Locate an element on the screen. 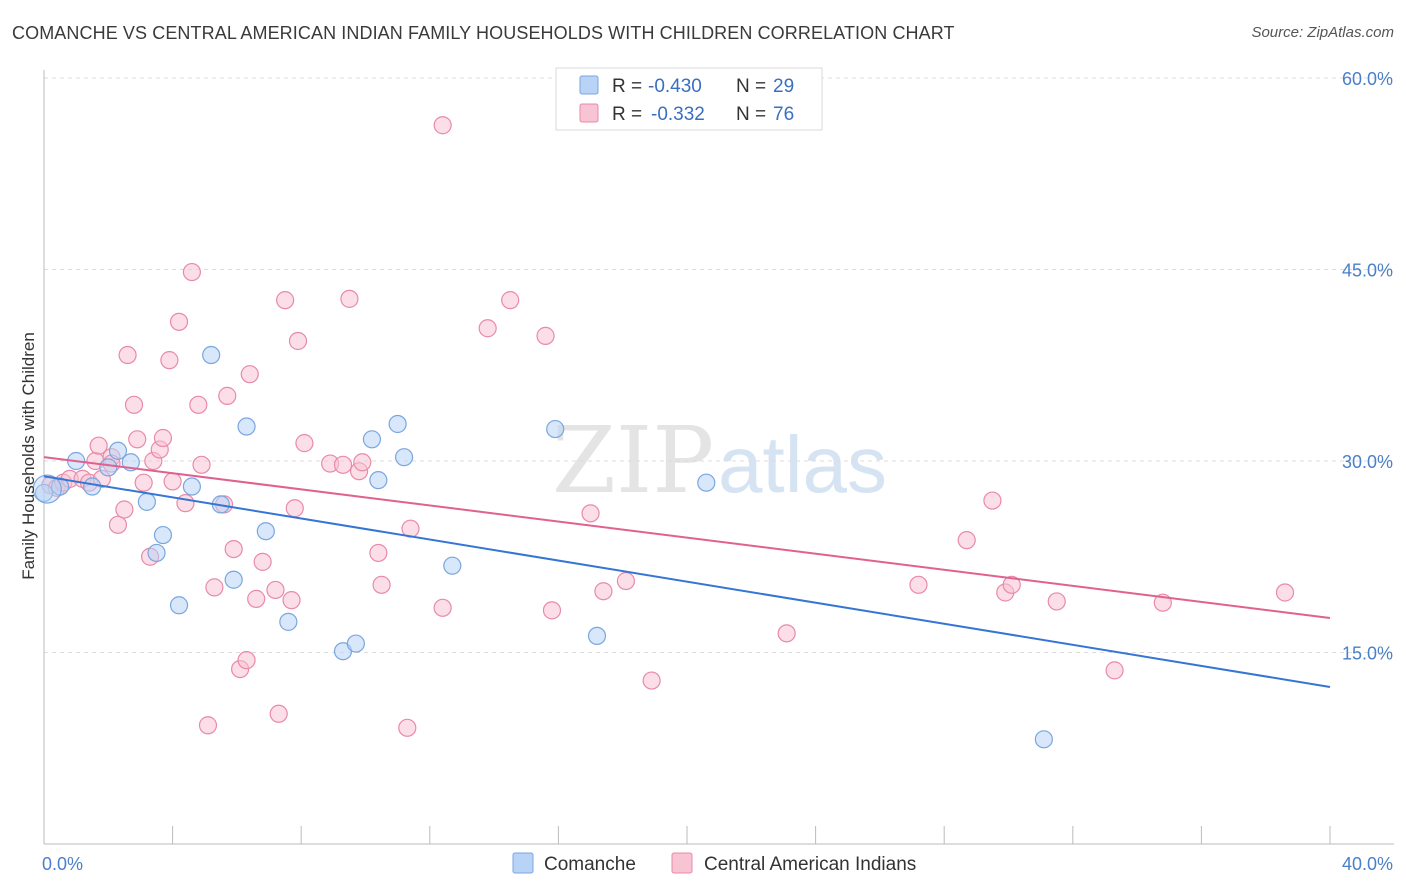 This screenshot has width=1406, height=892. y-tick-label: 15.0% is located at coordinates (1367, 654).